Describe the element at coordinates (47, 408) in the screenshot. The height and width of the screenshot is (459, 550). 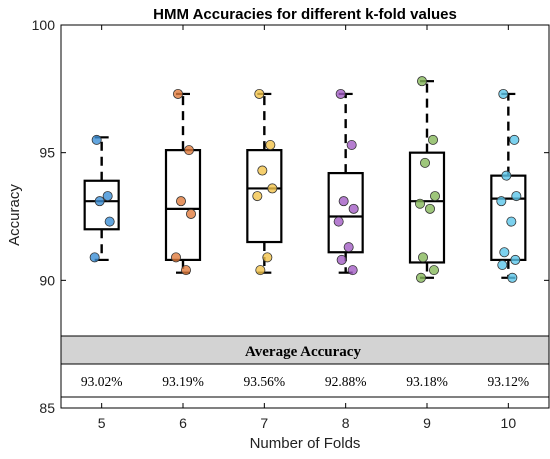
I see `y-tick-label: 85` at that location.